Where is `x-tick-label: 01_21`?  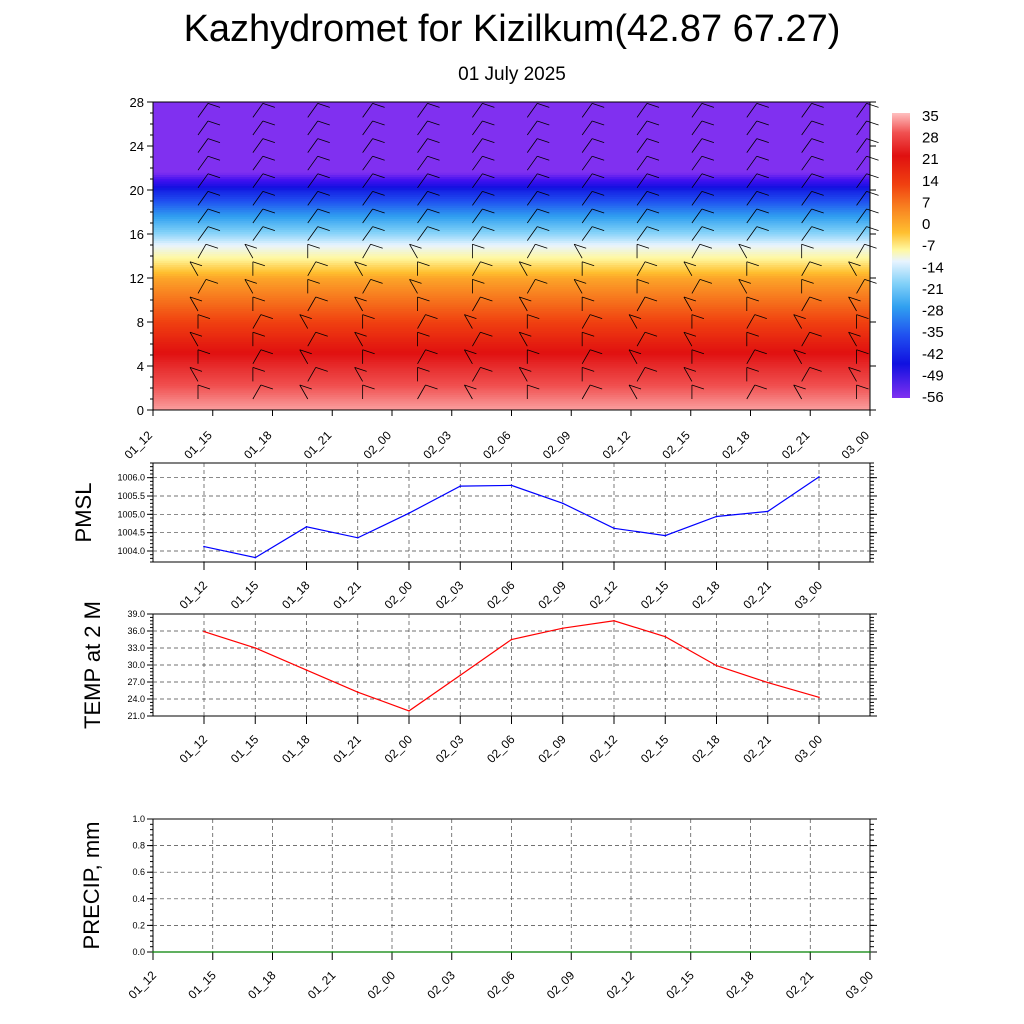
x-tick-label: 01_21 is located at coordinates (347, 595).